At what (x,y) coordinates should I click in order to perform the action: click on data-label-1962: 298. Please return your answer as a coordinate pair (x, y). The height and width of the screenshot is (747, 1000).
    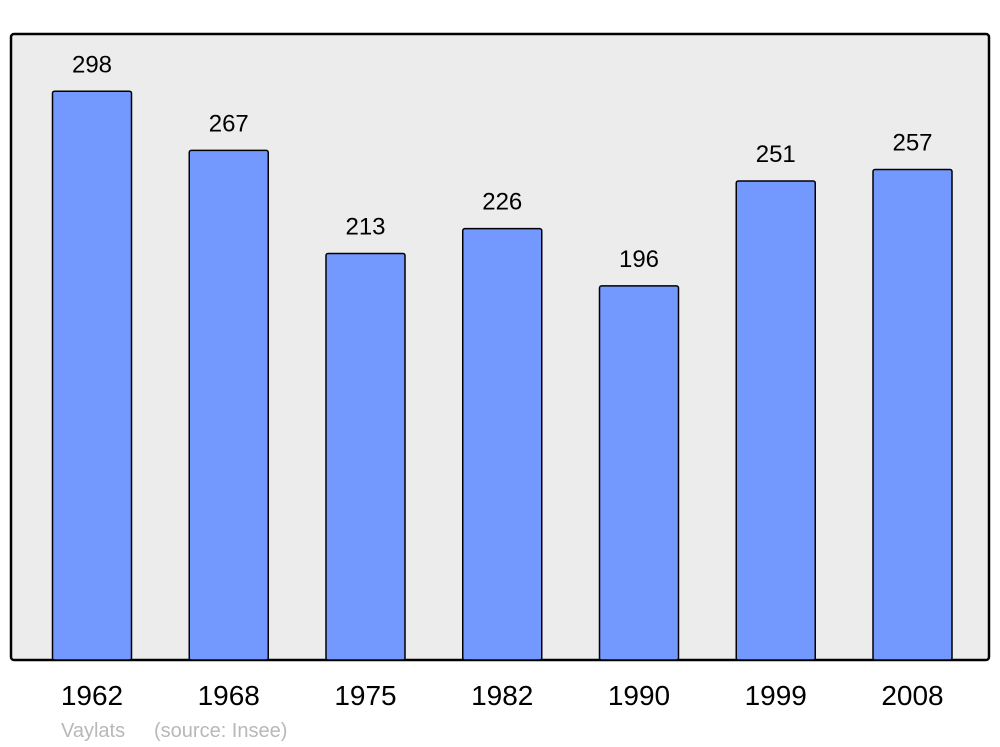
    Looking at the image, I should click on (92, 64).